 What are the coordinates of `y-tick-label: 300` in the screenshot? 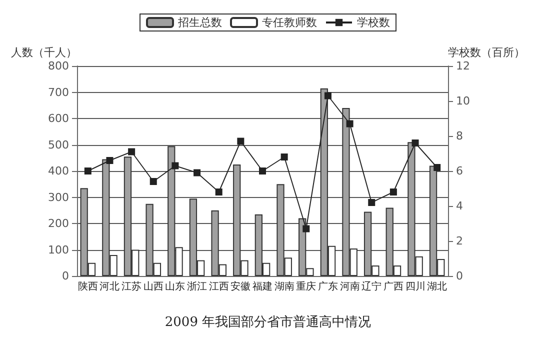 It's located at (58, 197).